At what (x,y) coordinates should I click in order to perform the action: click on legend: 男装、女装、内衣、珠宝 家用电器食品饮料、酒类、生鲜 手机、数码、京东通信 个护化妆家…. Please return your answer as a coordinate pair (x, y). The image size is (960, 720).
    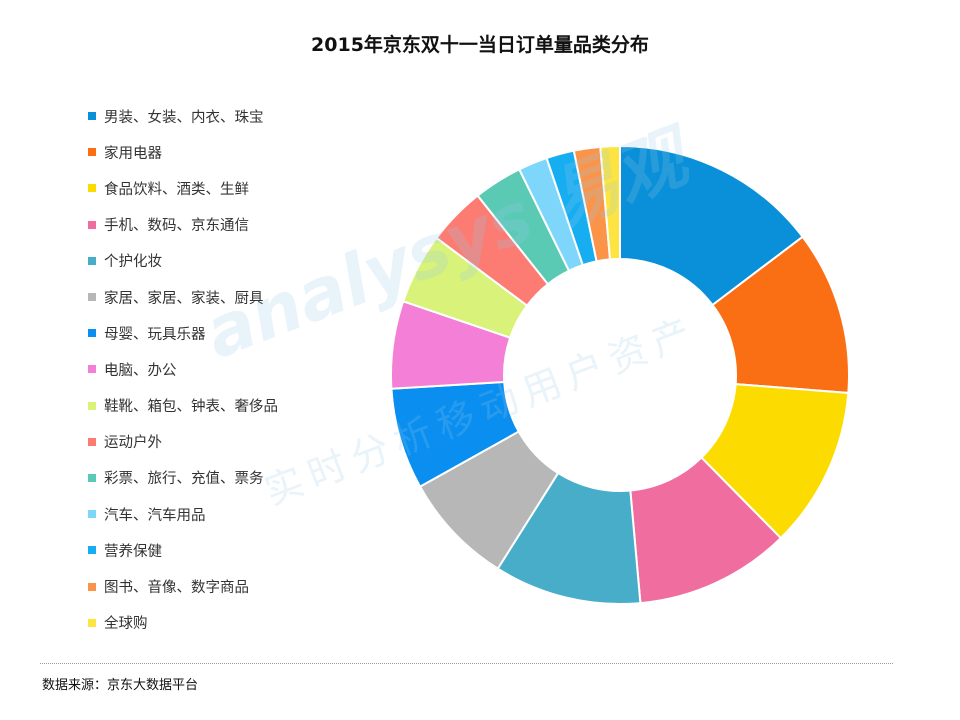
    Looking at the image, I should click on (183, 369).